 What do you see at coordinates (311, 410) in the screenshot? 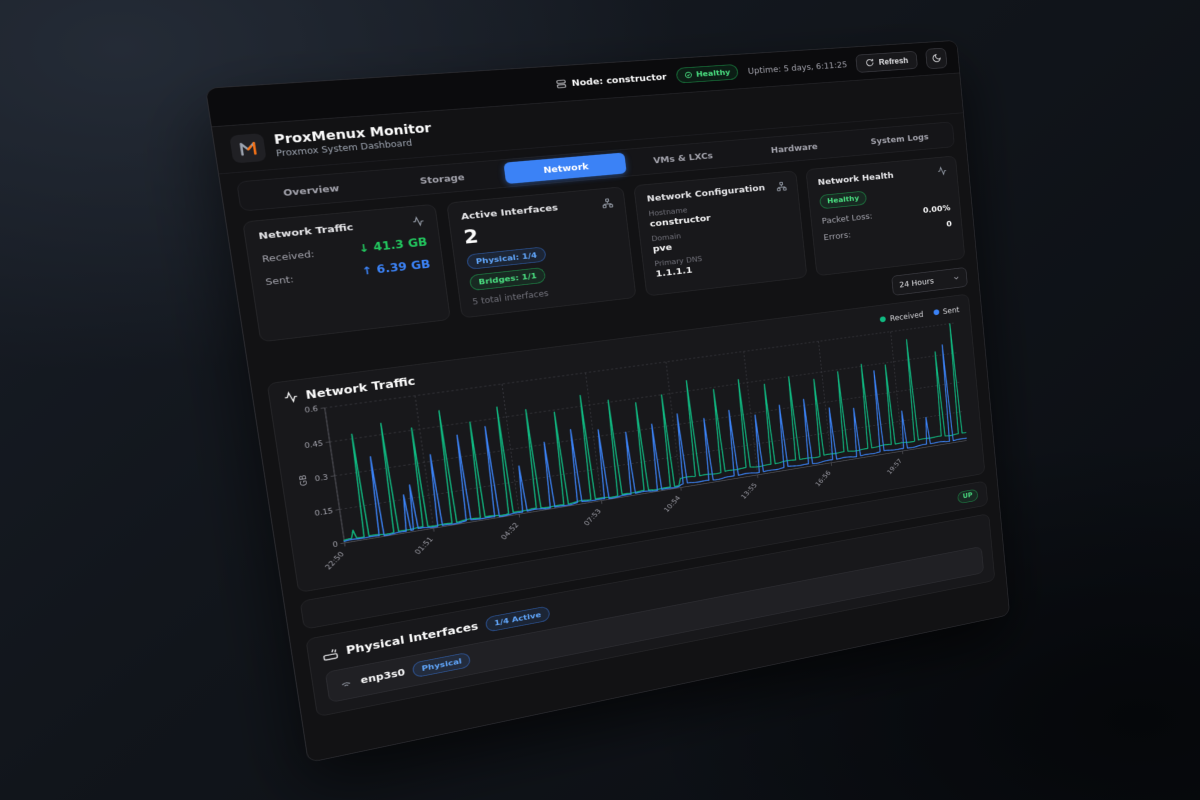
I see `svg-text: 0.6` at bounding box center [311, 410].